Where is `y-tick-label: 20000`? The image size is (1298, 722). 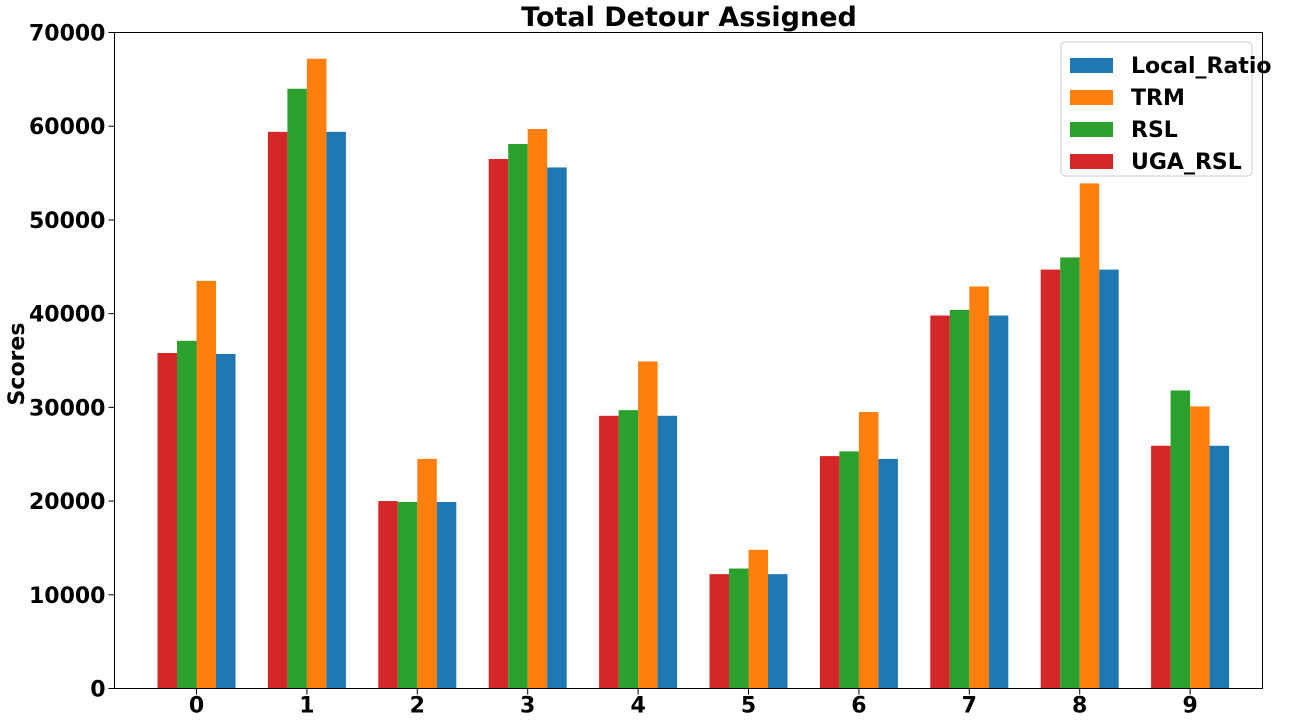 y-tick-label: 20000 is located at coordinates (67, 502).